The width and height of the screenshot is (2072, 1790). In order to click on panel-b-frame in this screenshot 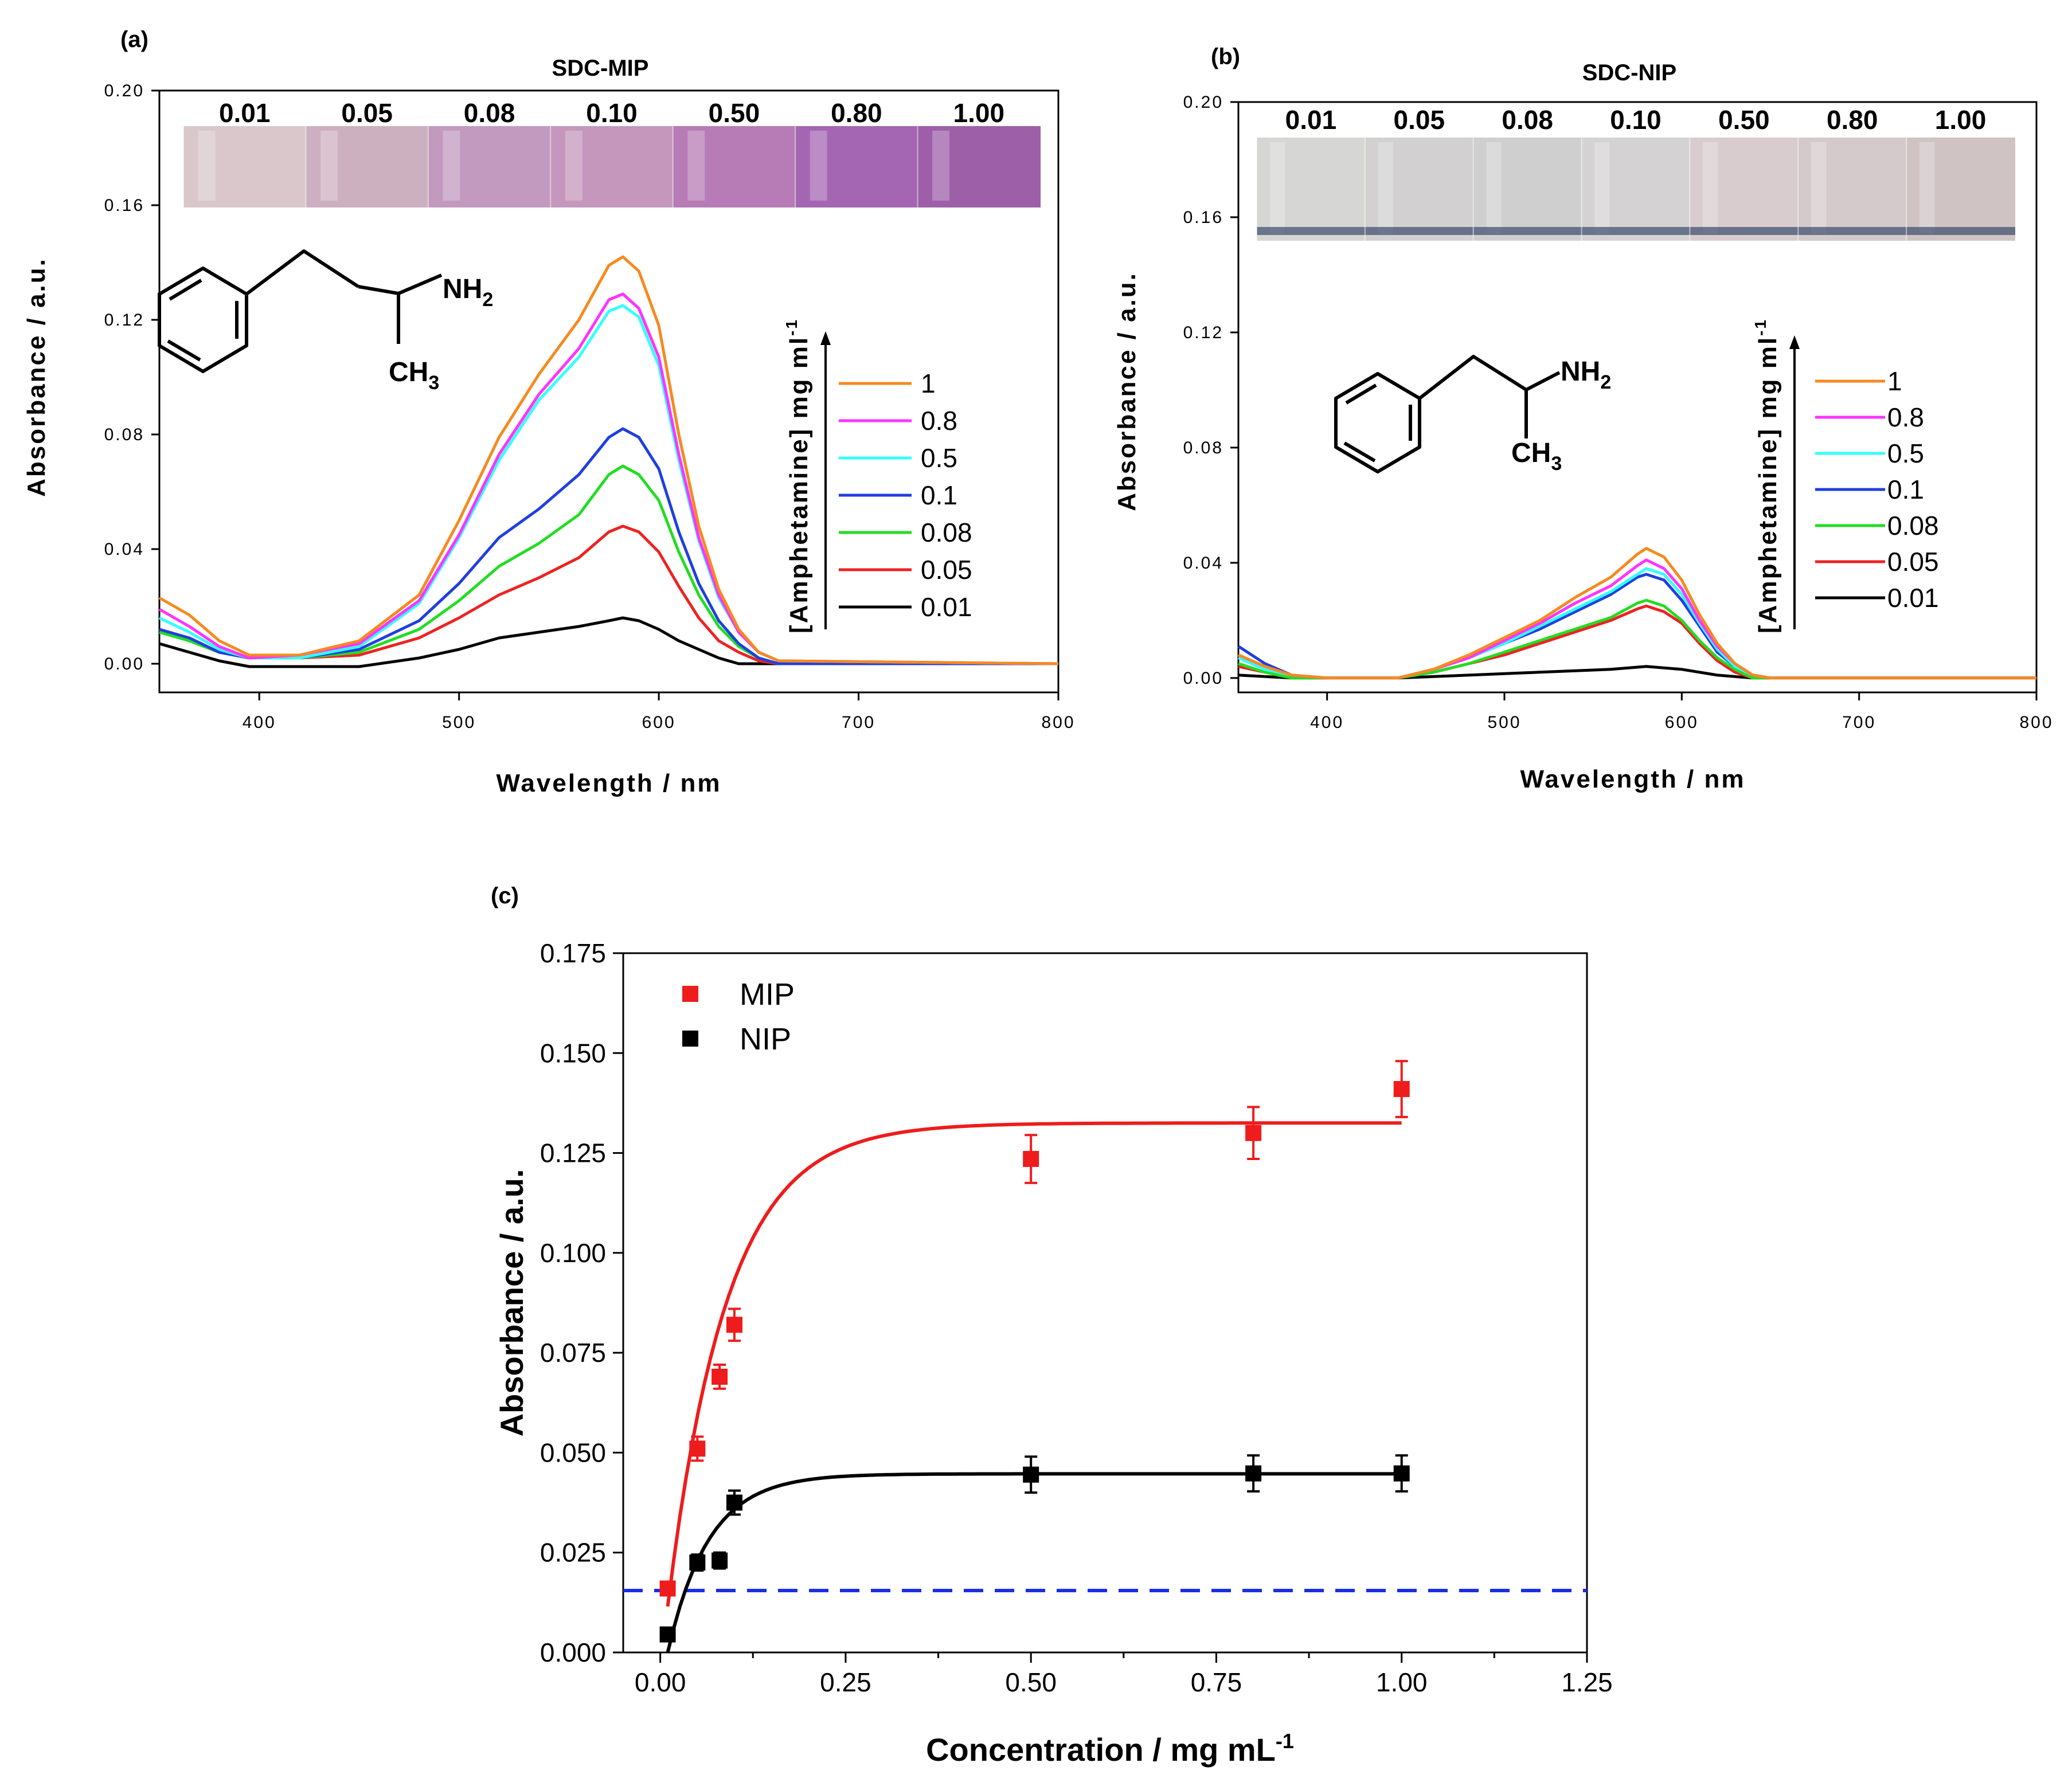, I will do `click(1637, 397)`.